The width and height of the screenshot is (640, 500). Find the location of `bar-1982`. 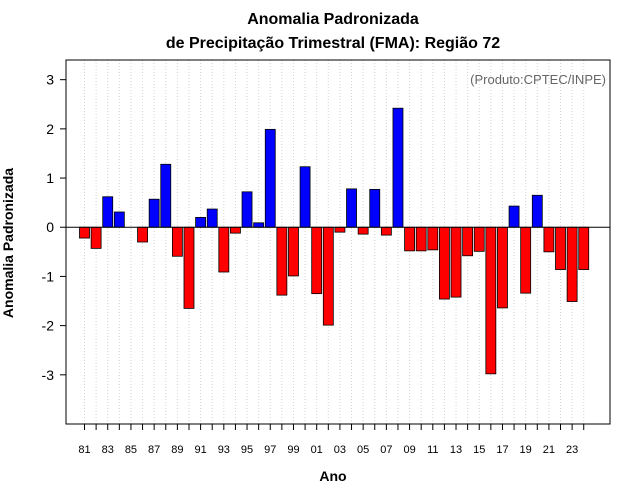

bar-1982 is located at coordinates (96, 237).